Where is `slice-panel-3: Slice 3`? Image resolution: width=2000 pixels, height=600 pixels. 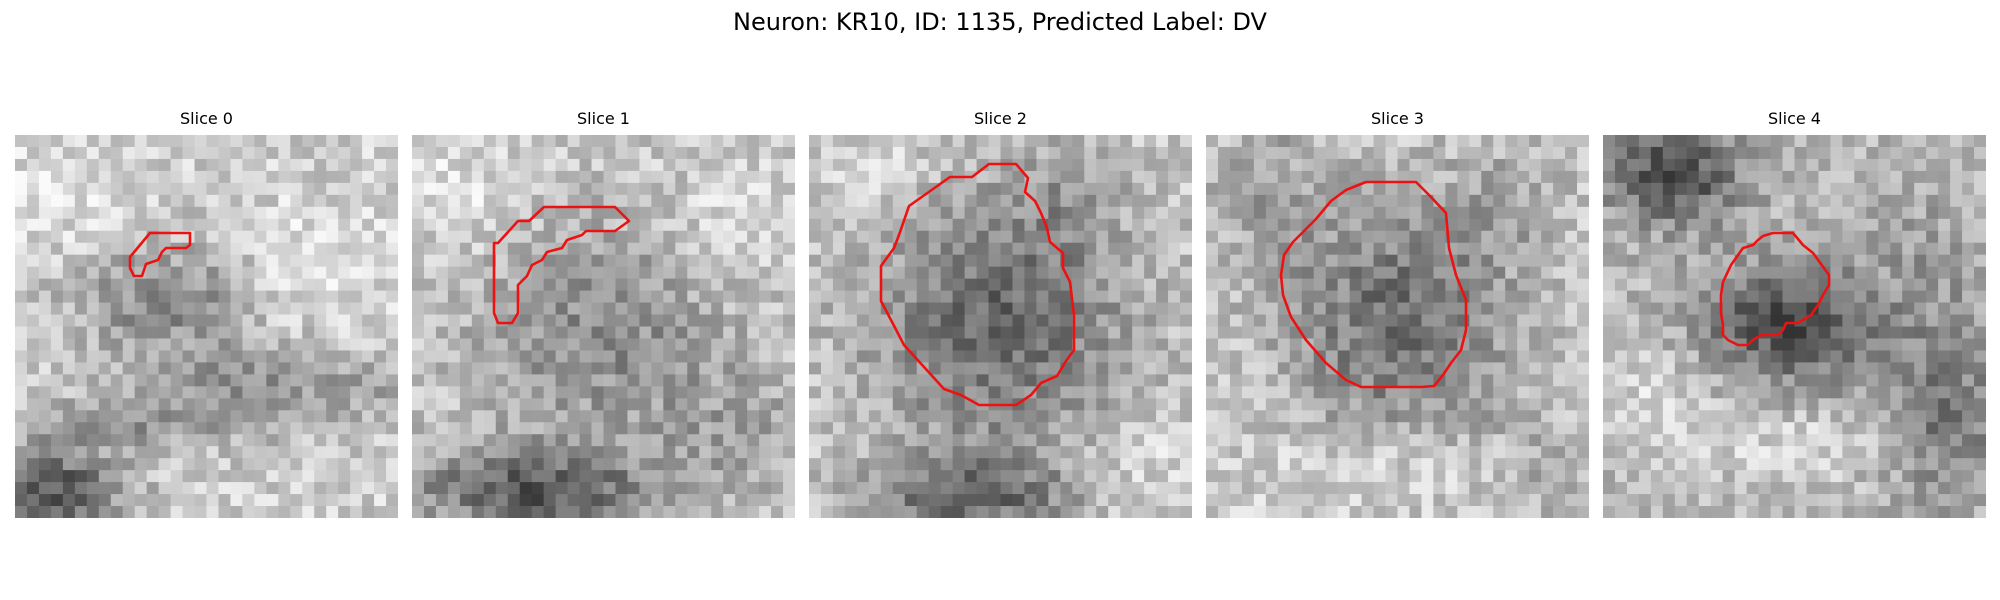
slice-panel-3: Slice 3 is located at coordinates (1397, 312).